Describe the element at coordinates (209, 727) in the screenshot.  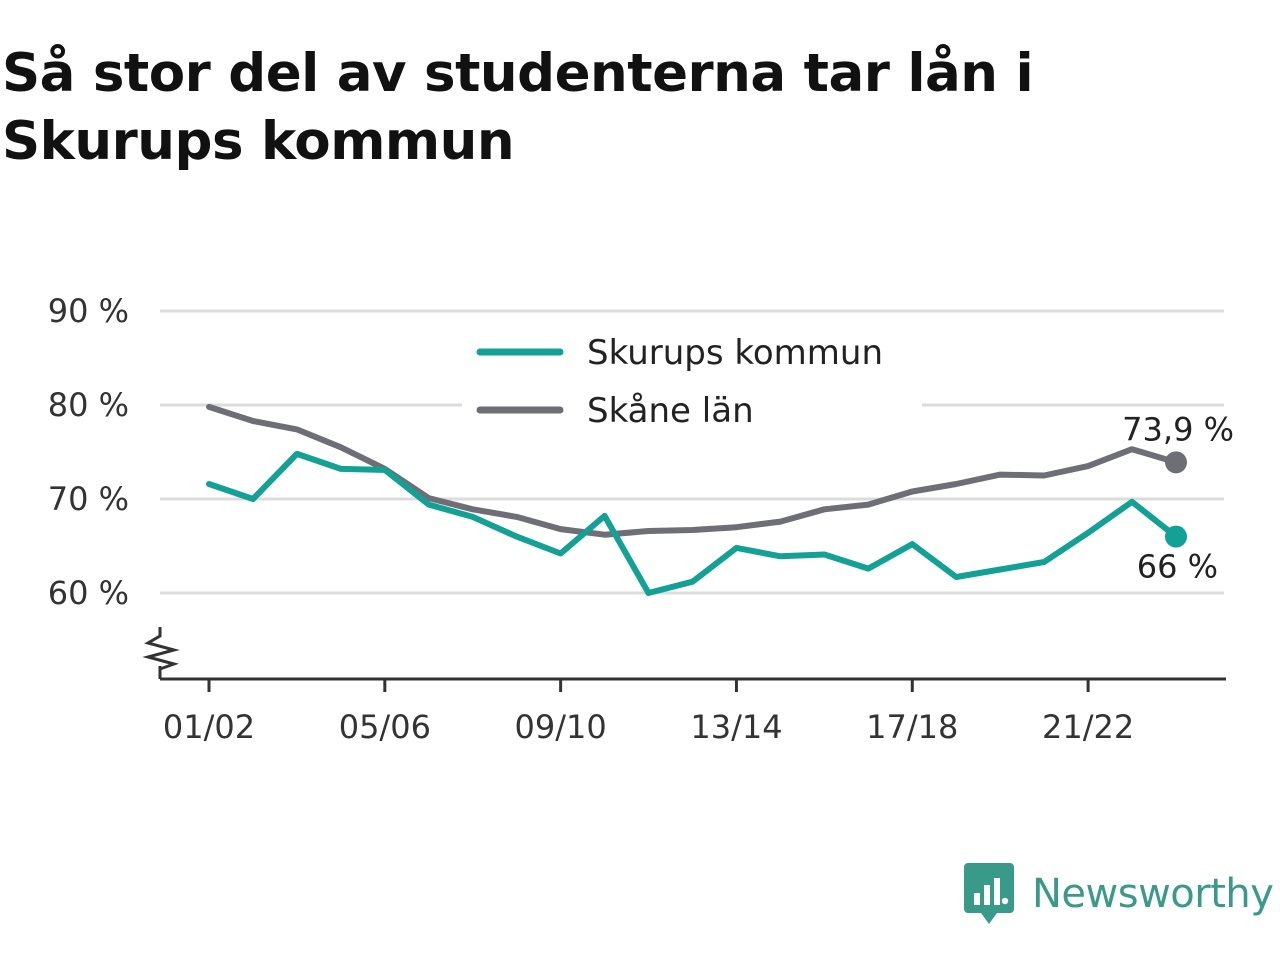
I see `x-tick-label: 01/02` at that location.